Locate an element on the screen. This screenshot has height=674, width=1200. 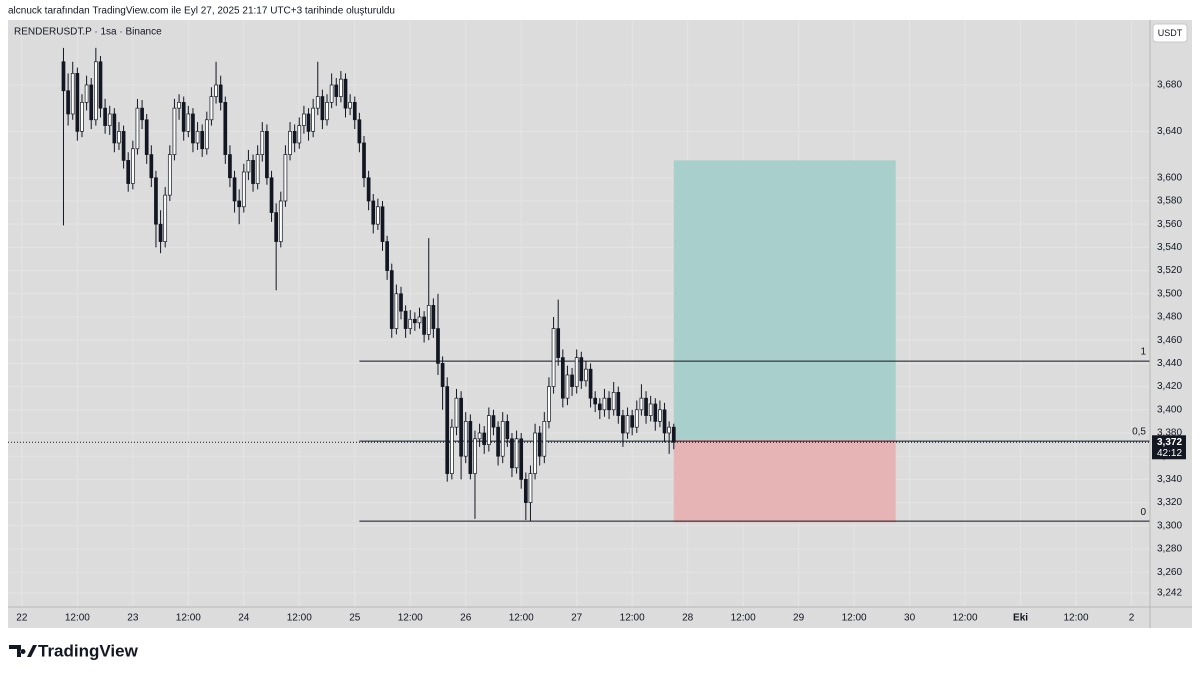
x-tick-label: 25 is located at coordinates (355, 618).